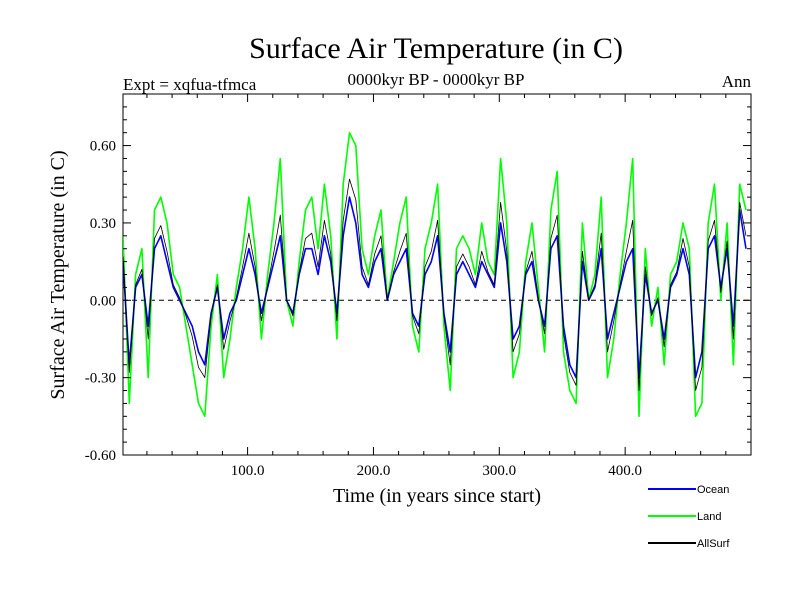  What do you see at coordinates (103, 147) in the screenshot?
I see `y-tick-label: 0.60` at bounding box center [103, 147].